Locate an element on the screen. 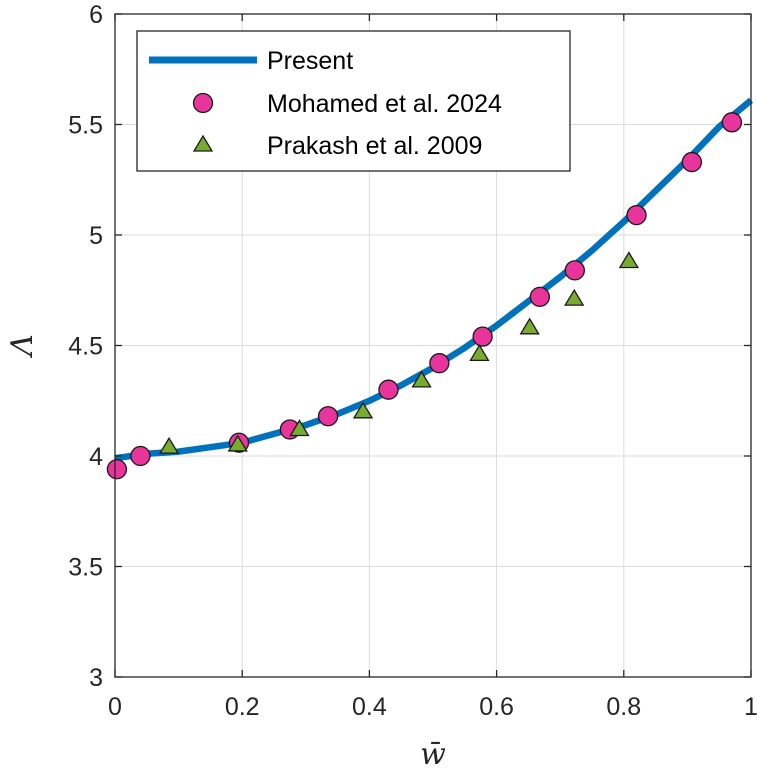 This screenshot has height=774, width=757. y-tick-label: 4.5 is located at coordinates (85, 347).